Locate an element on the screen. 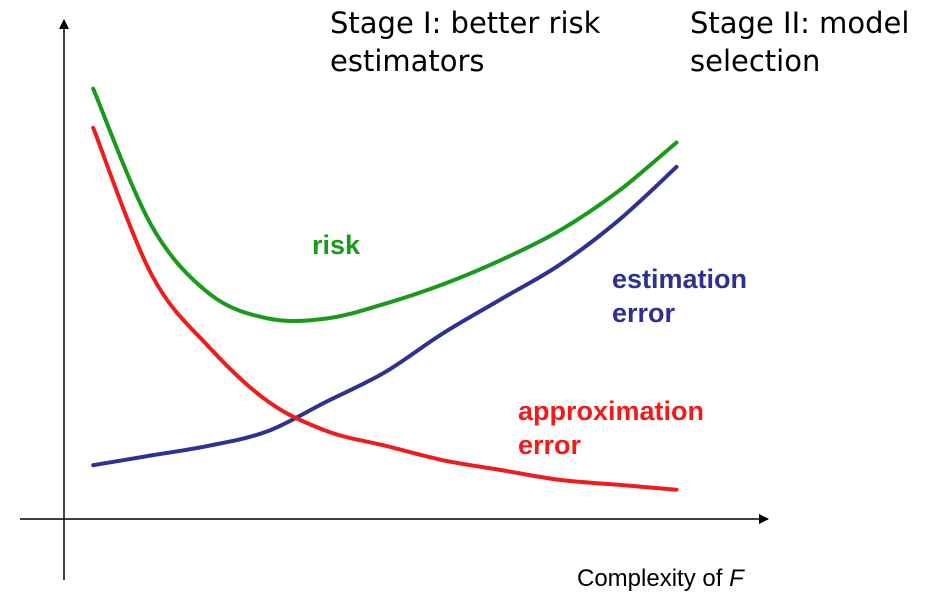  approximation-error-line-1: approximation is located at coordinates (611, 411).